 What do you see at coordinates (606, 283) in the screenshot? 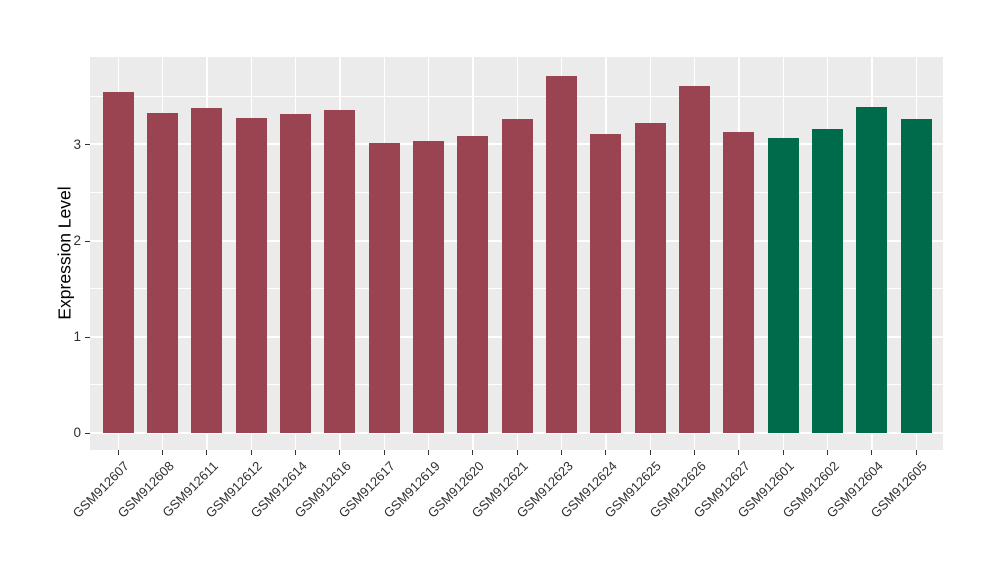
I see `bar-GSM912624` at bounding box center [606, 283].